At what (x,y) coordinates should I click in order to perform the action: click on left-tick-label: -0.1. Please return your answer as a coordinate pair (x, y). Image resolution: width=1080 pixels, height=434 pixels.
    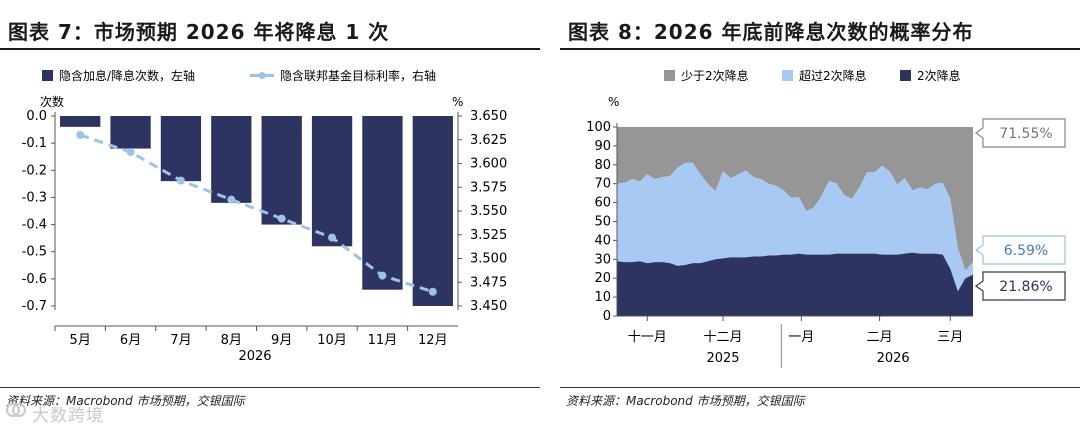
    Looking at the image, I should click on (34, 143).